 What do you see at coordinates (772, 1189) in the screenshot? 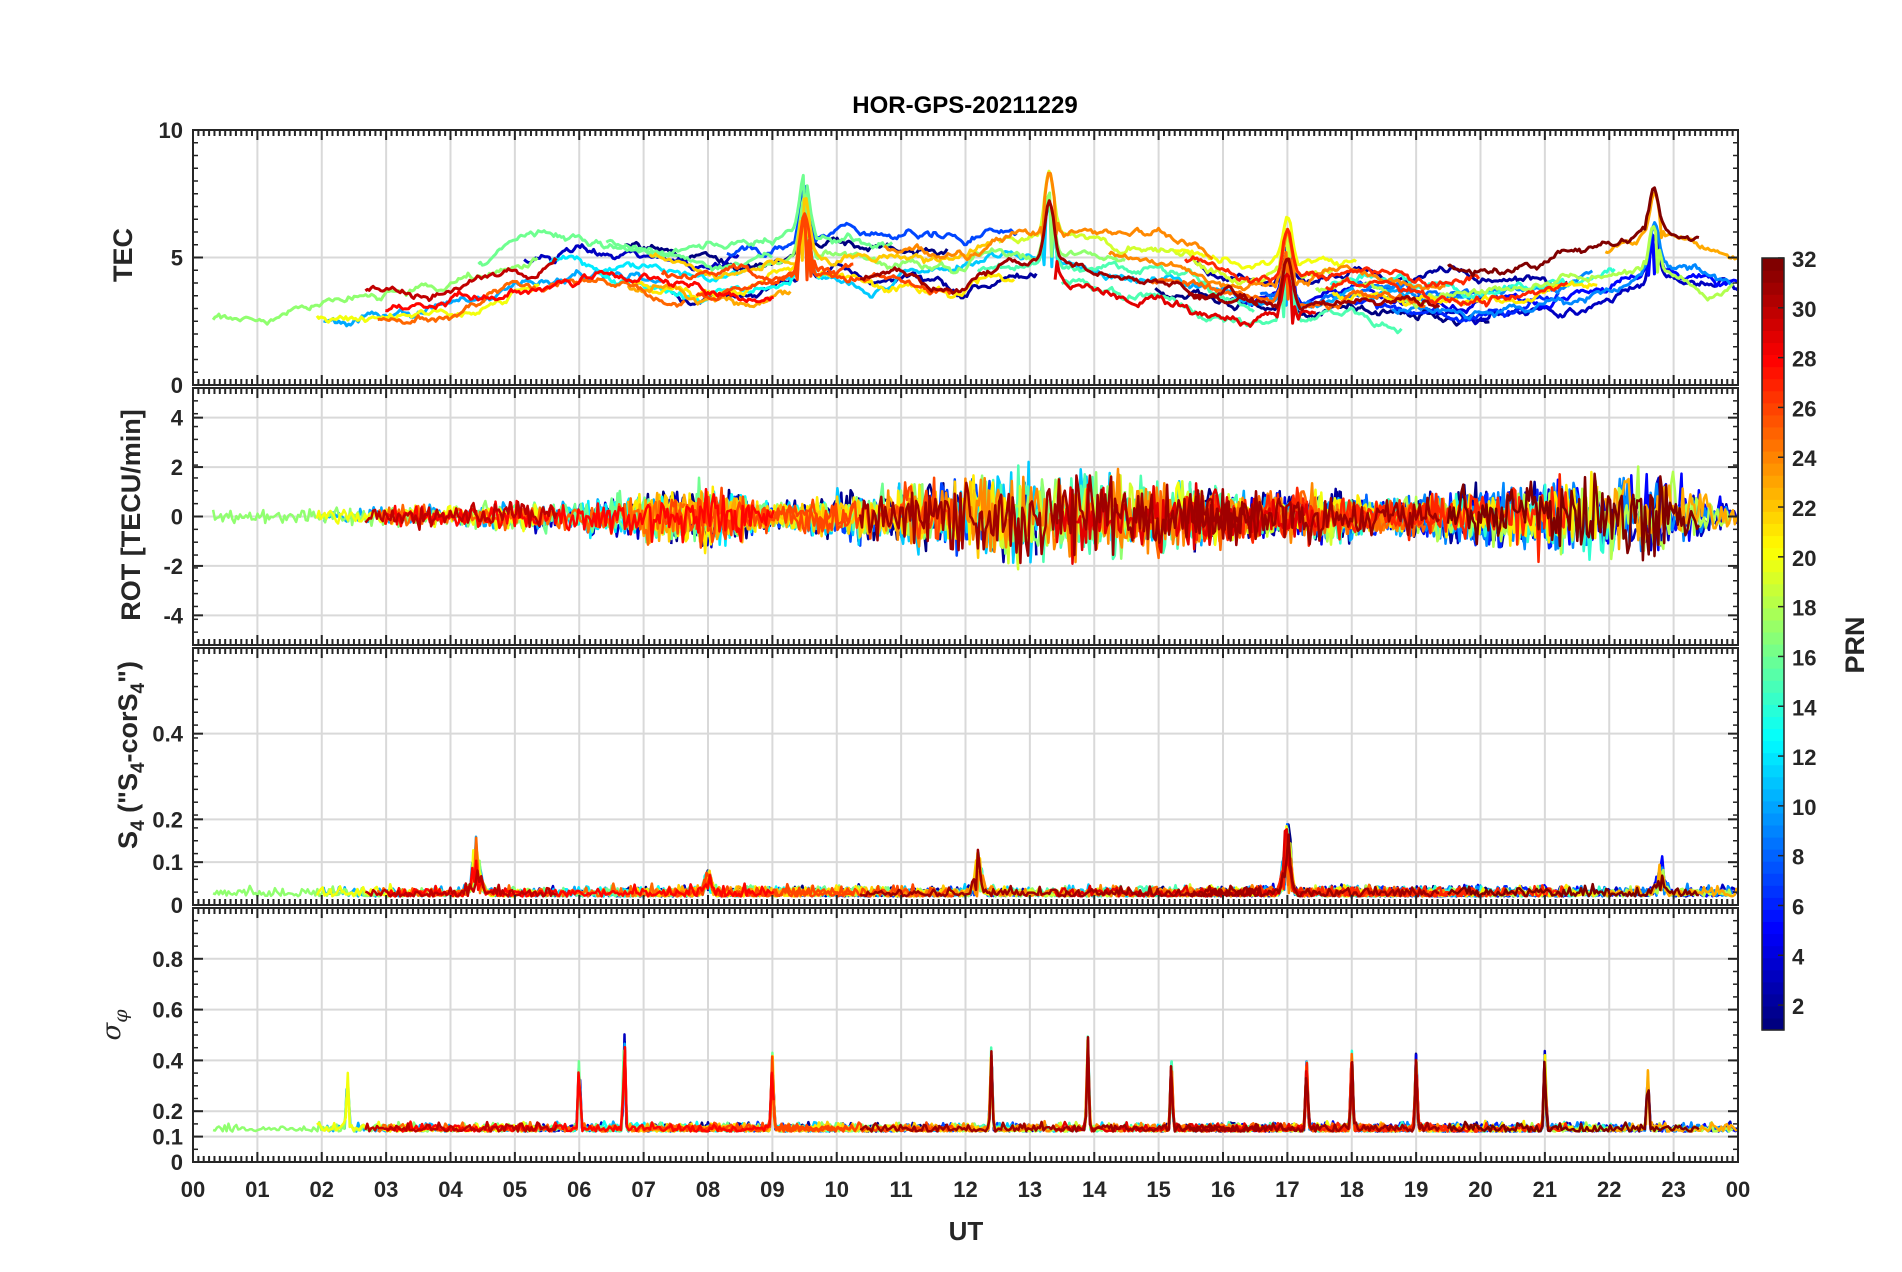
I see `x-tick-label: 09` at bounding box center [772, 1189].